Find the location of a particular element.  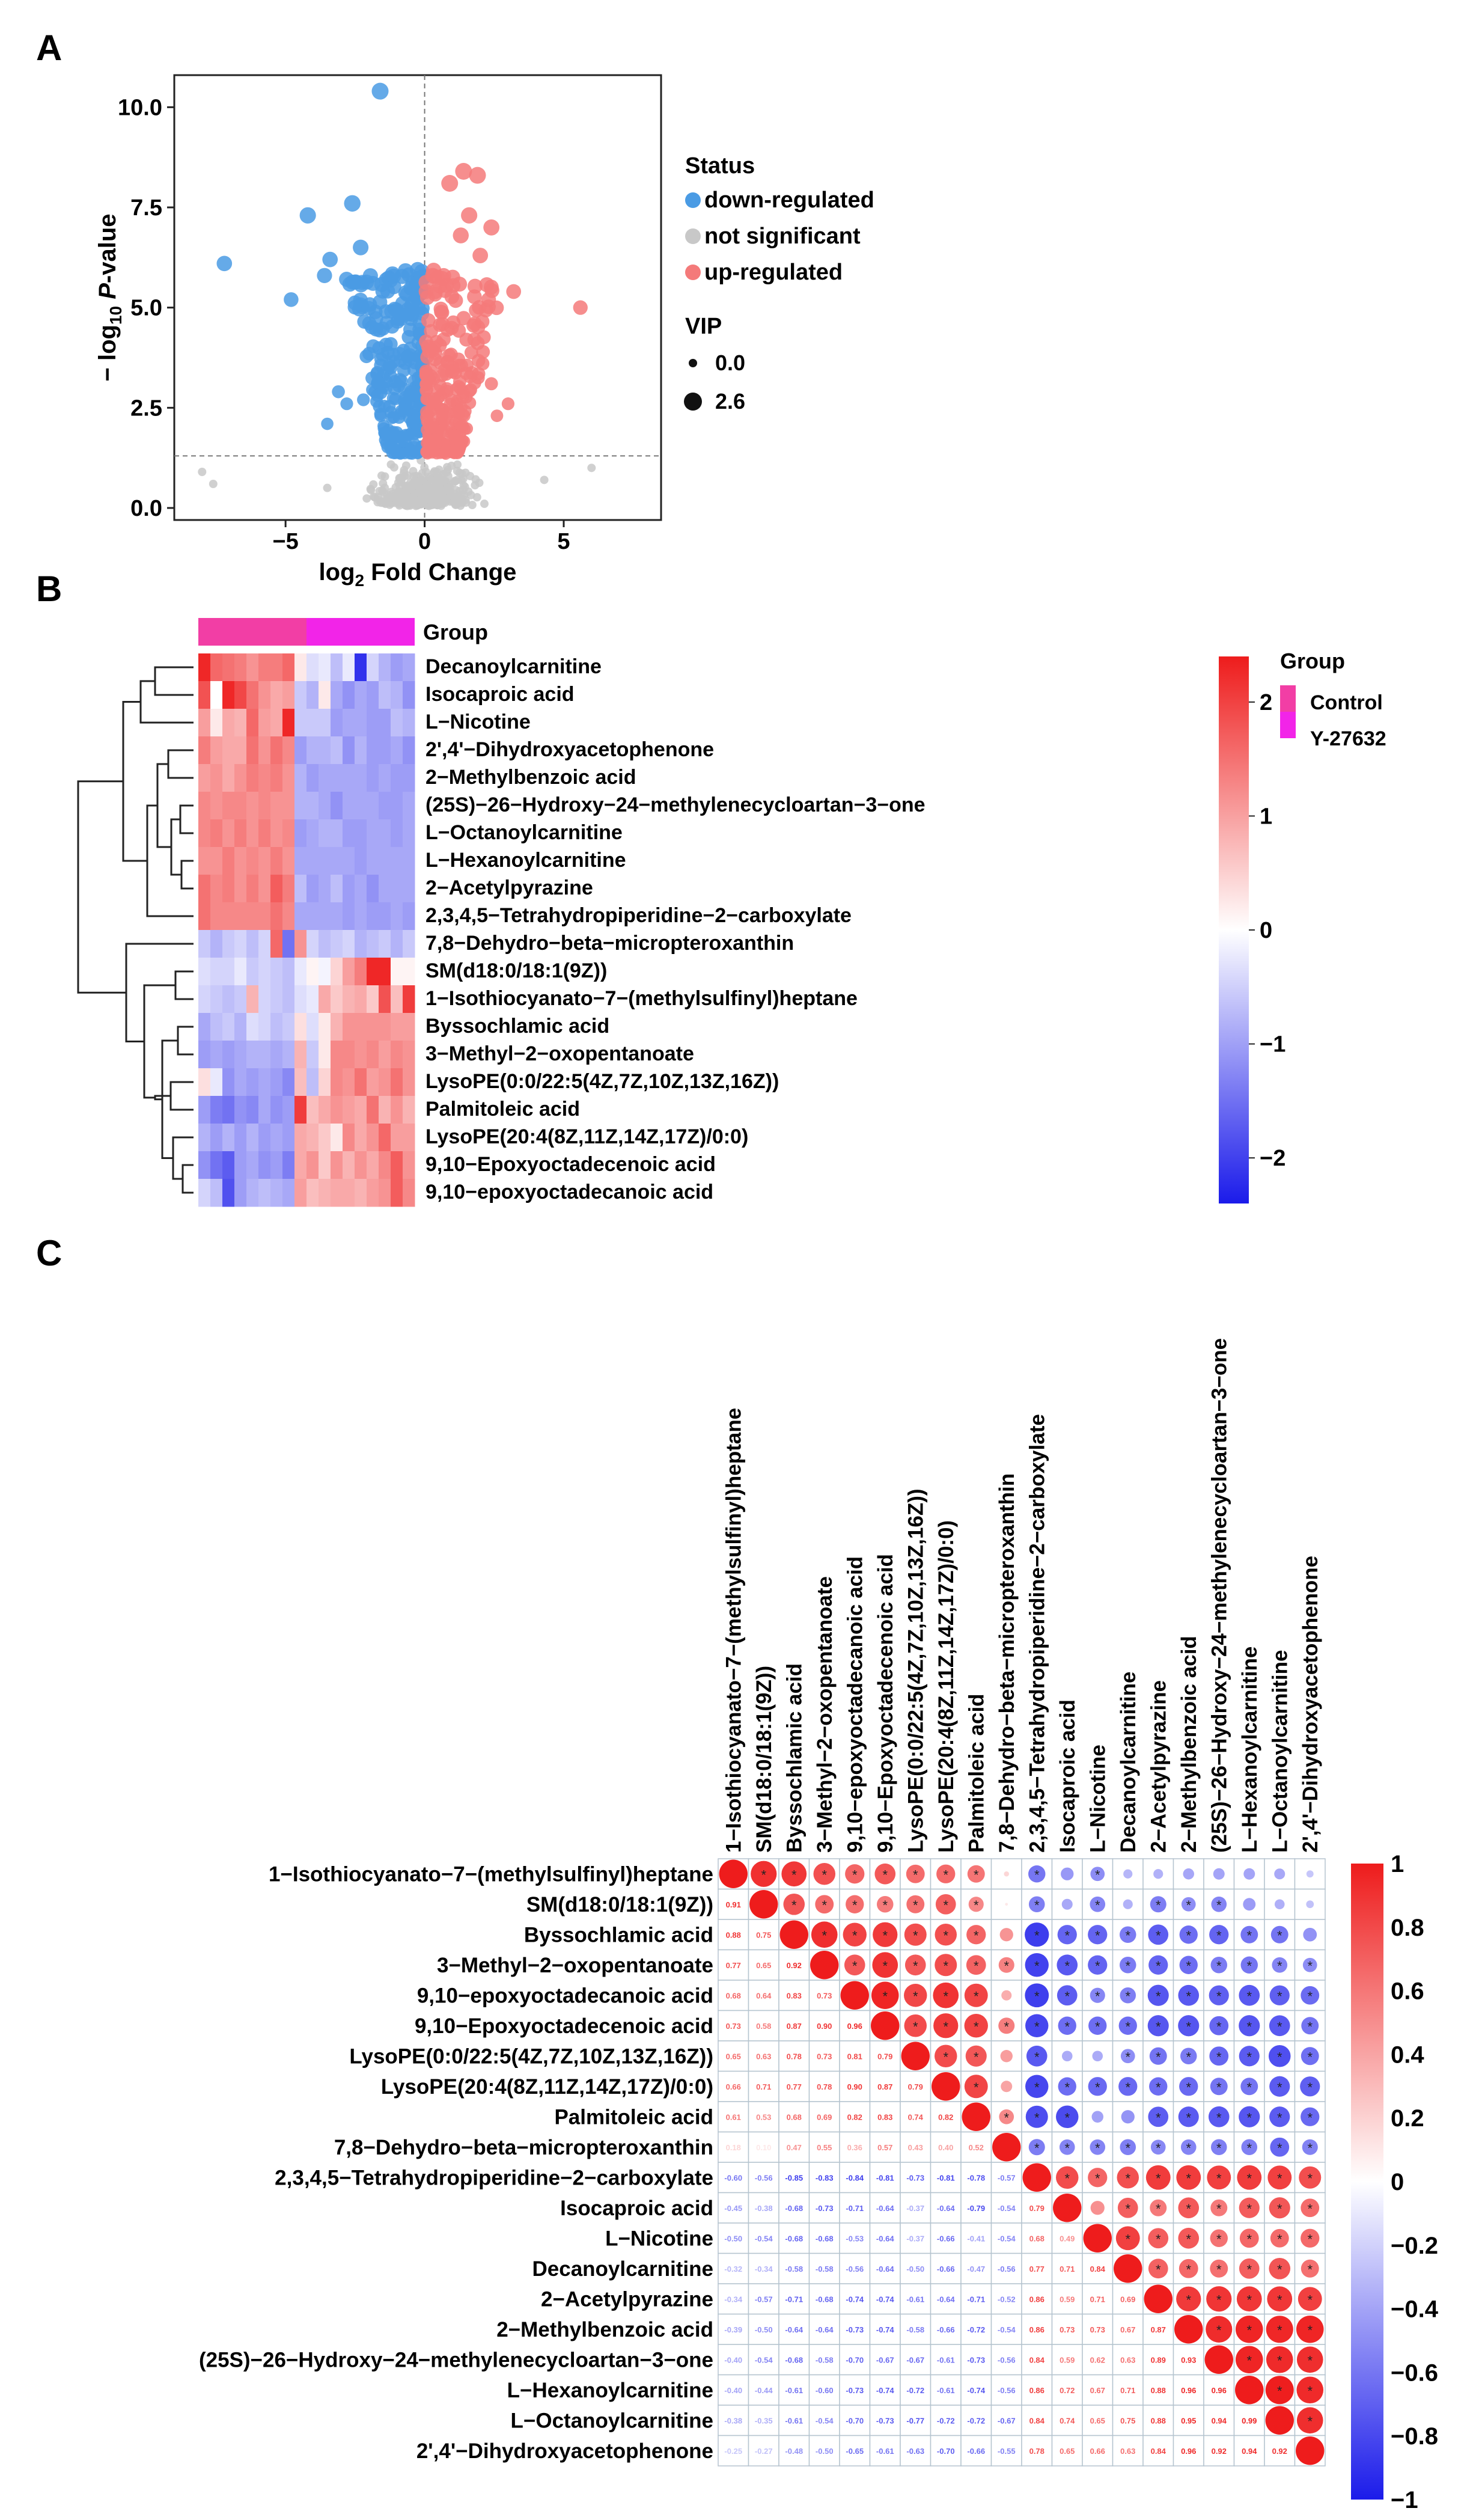

correlation-value: 0.78 is located at coordinates (1037, 2451).